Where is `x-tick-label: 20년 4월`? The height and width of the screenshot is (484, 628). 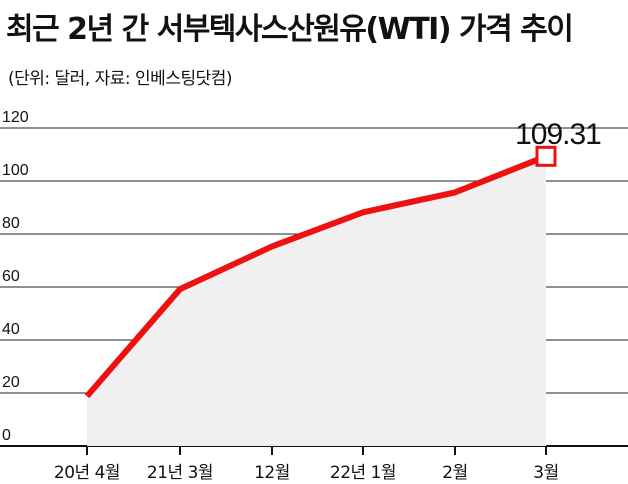
x-tick-label: 20년 4월 is located at coordinates (87, 473).